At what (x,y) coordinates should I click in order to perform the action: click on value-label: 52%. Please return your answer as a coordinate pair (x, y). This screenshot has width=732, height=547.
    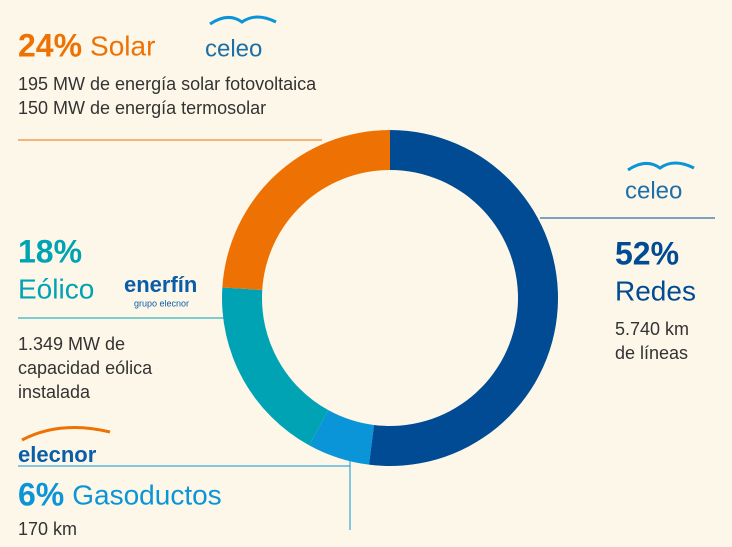
    Looking at the image, I should click on (647, 253).